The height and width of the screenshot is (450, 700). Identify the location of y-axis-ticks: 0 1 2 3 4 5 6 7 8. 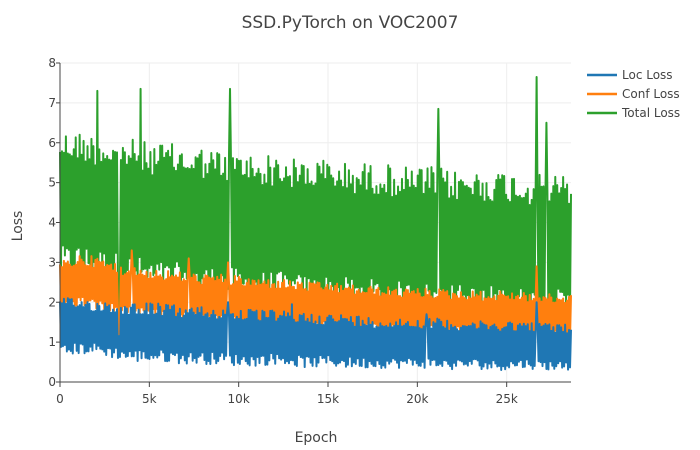
(54, 222).